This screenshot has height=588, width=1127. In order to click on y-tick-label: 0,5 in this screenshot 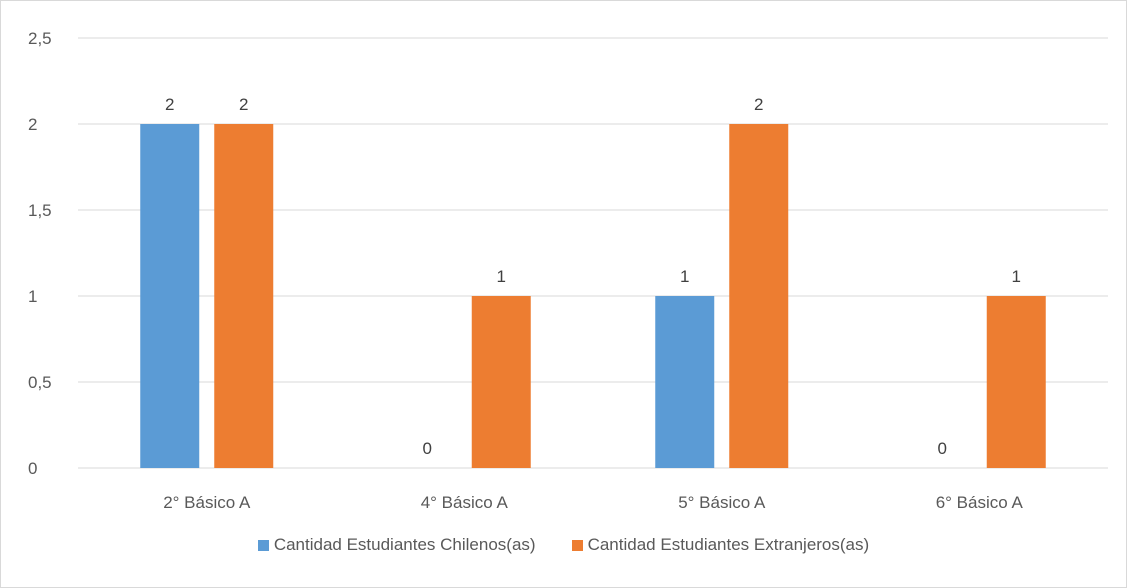, I will do `click(40, 382)`.